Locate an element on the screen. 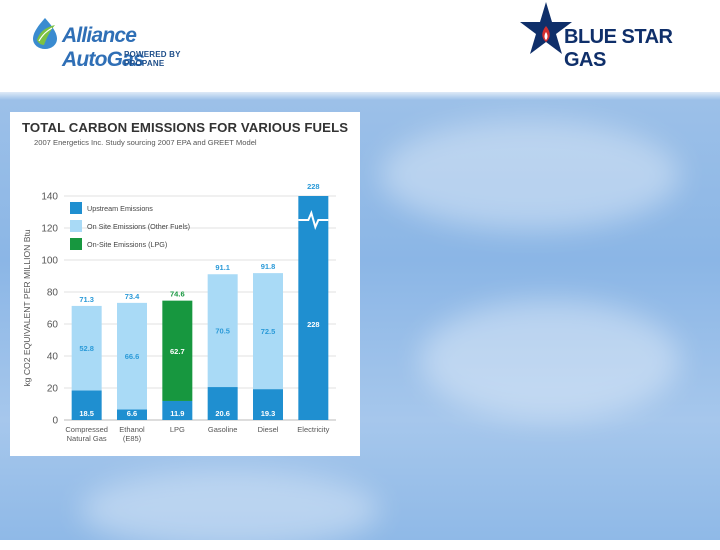  y-tick-label: 0 is located at coordinates (55, 421).